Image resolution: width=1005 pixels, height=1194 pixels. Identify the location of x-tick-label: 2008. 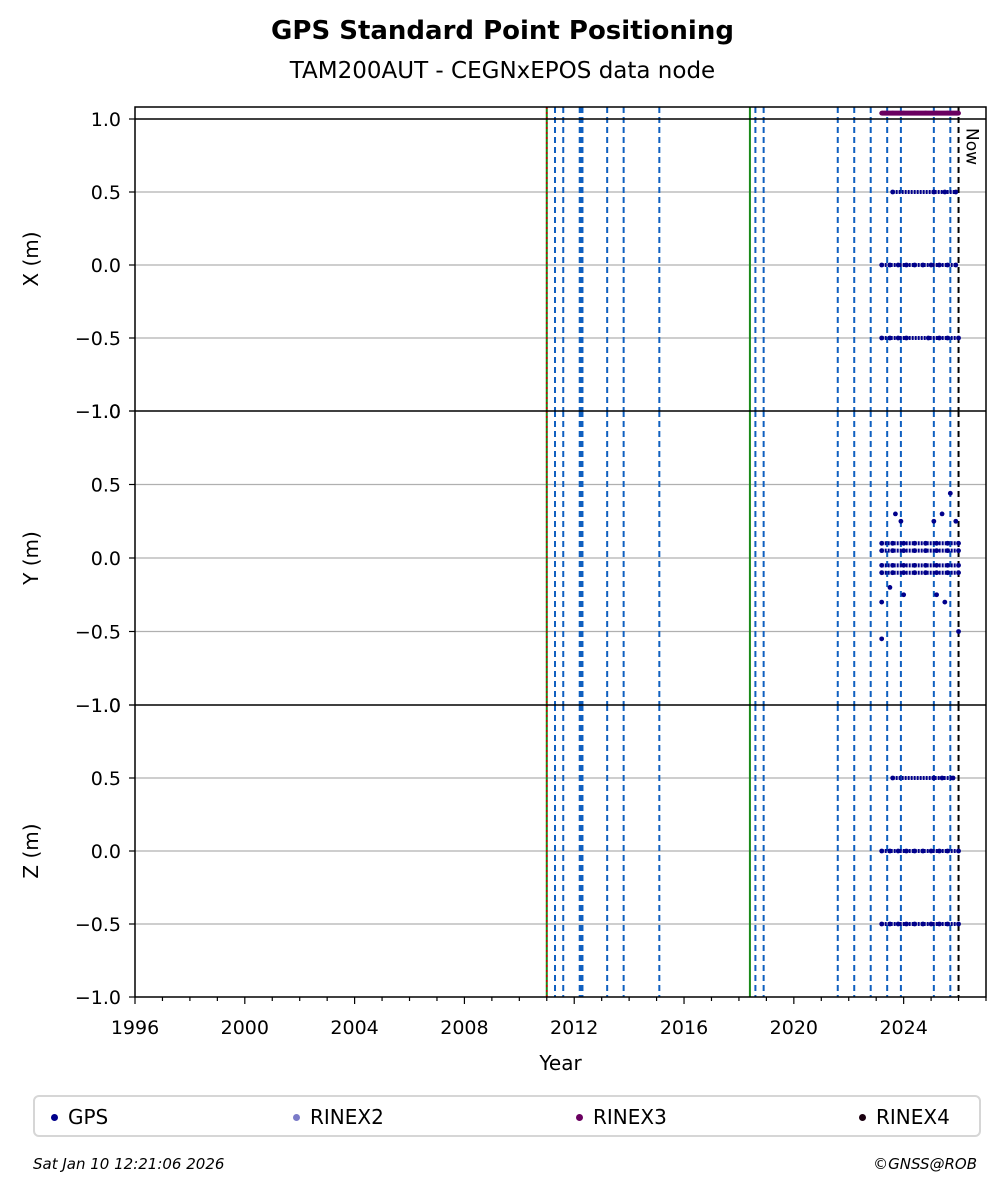
(464, 1028).